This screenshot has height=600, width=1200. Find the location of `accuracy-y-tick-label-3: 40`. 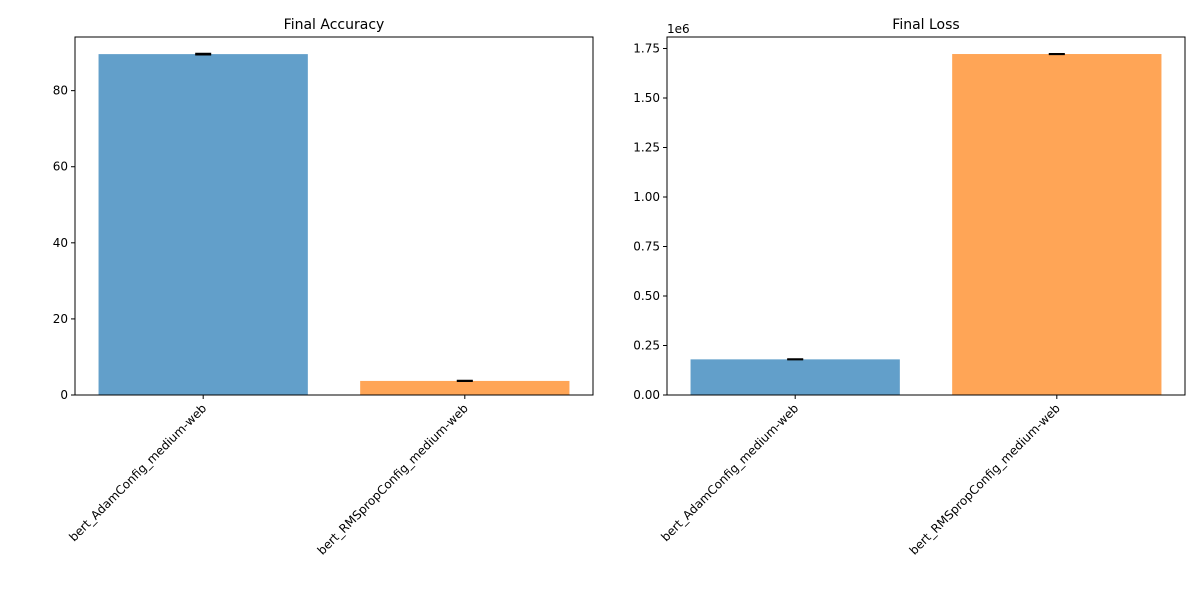

accuracy-y-tick-label-3: 40 is located at coordinates (60, 243).